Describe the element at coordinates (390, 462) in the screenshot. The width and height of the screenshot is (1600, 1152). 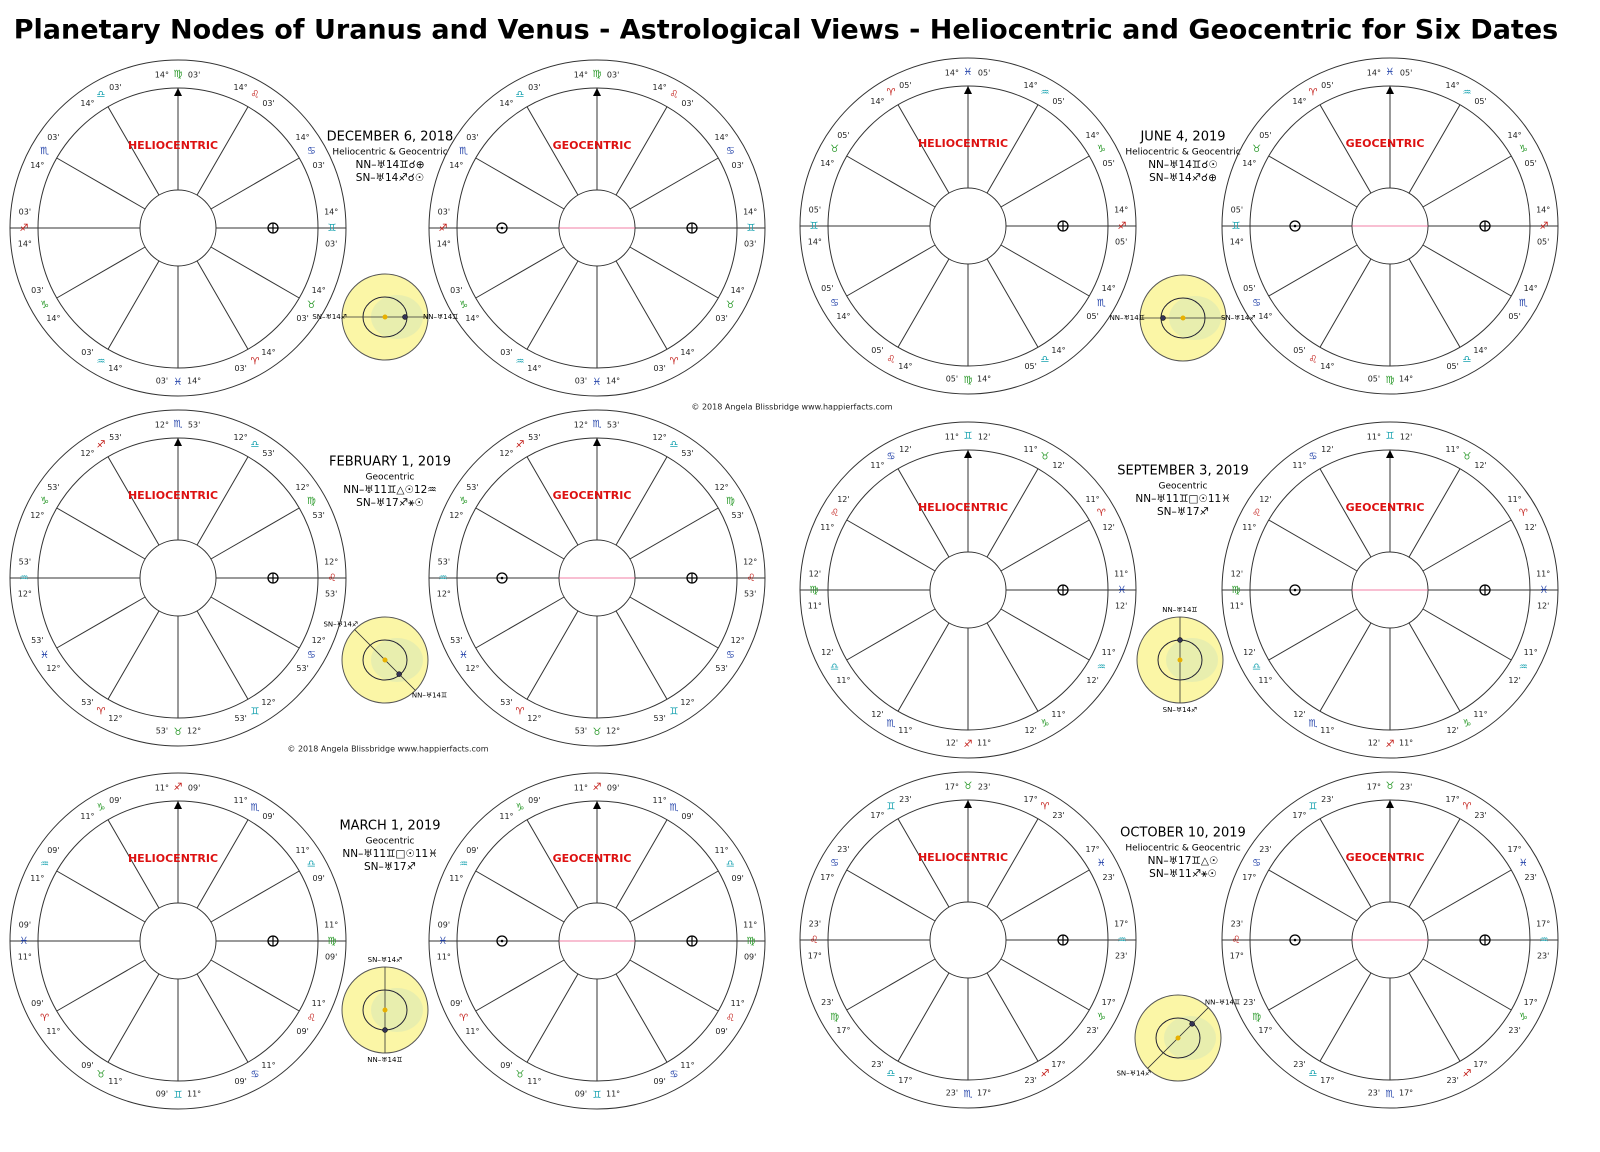
I see `panel-date: FEBRUARY 1, 2019` at that location.